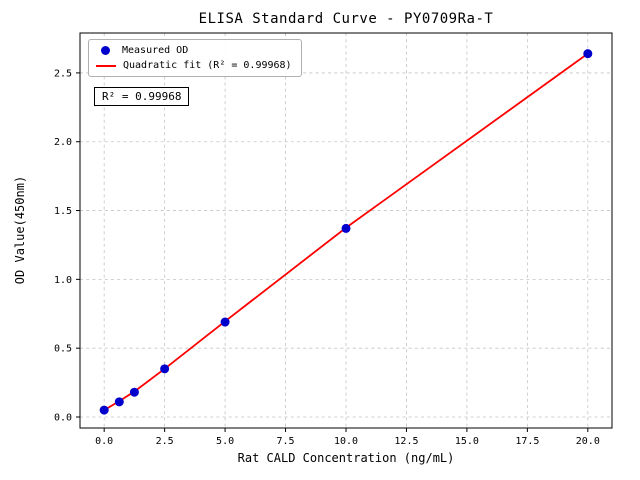  Describe the element at coordinates (105, 50) in the screenshot. I see `scatter-marker-icon` at that location.